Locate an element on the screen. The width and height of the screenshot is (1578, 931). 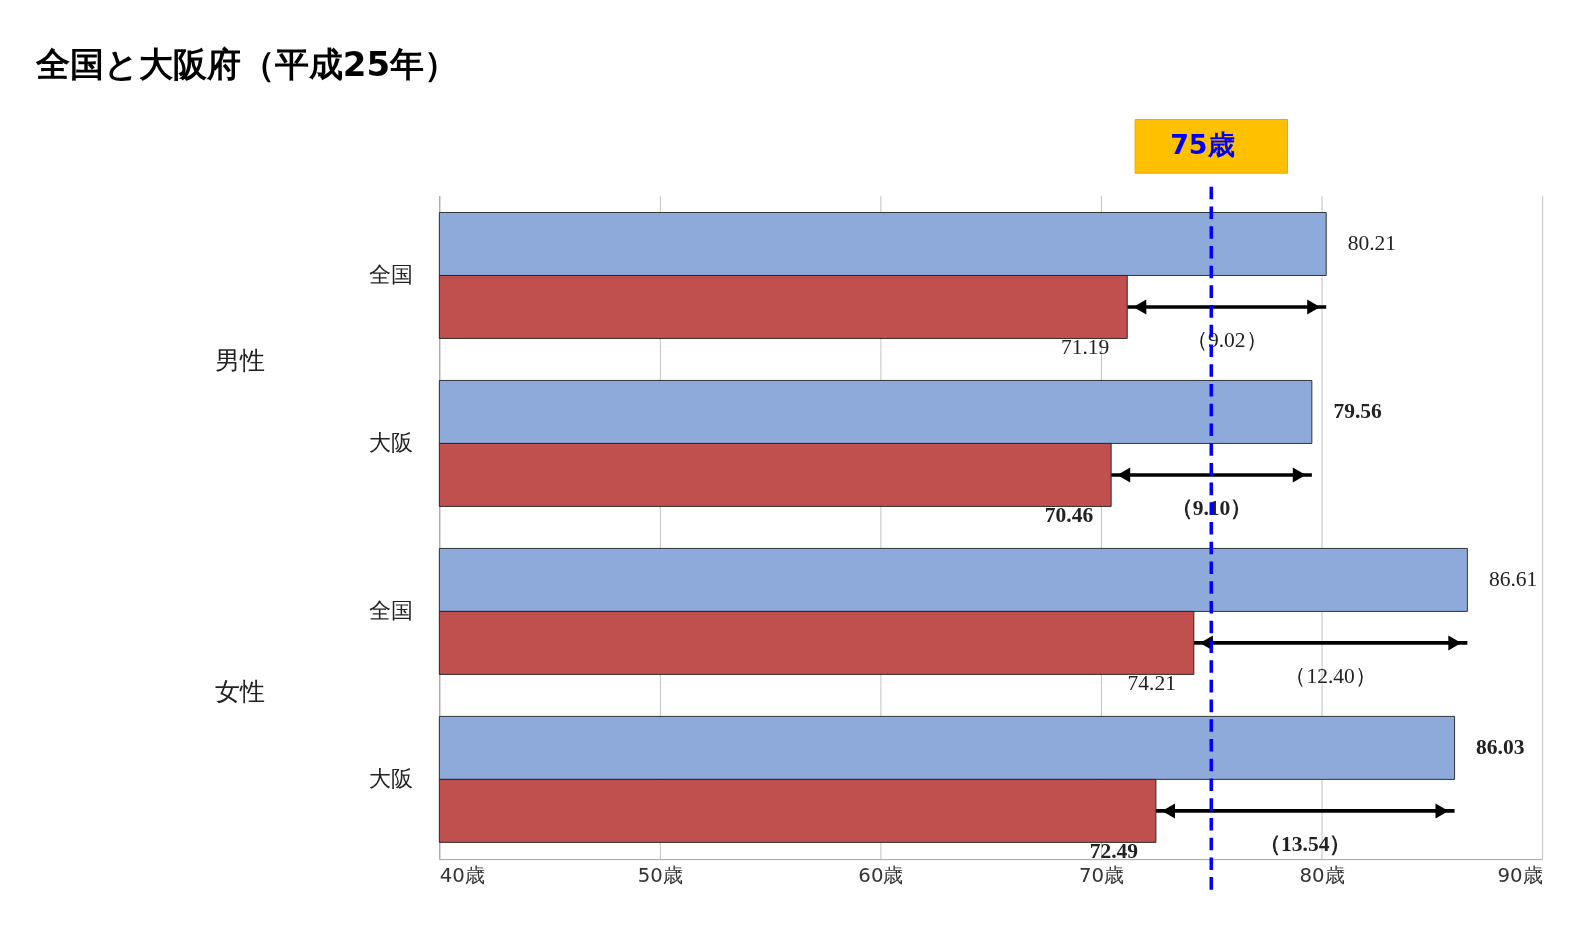
annotation: （13.54） is located at coordinates (1305, 844).